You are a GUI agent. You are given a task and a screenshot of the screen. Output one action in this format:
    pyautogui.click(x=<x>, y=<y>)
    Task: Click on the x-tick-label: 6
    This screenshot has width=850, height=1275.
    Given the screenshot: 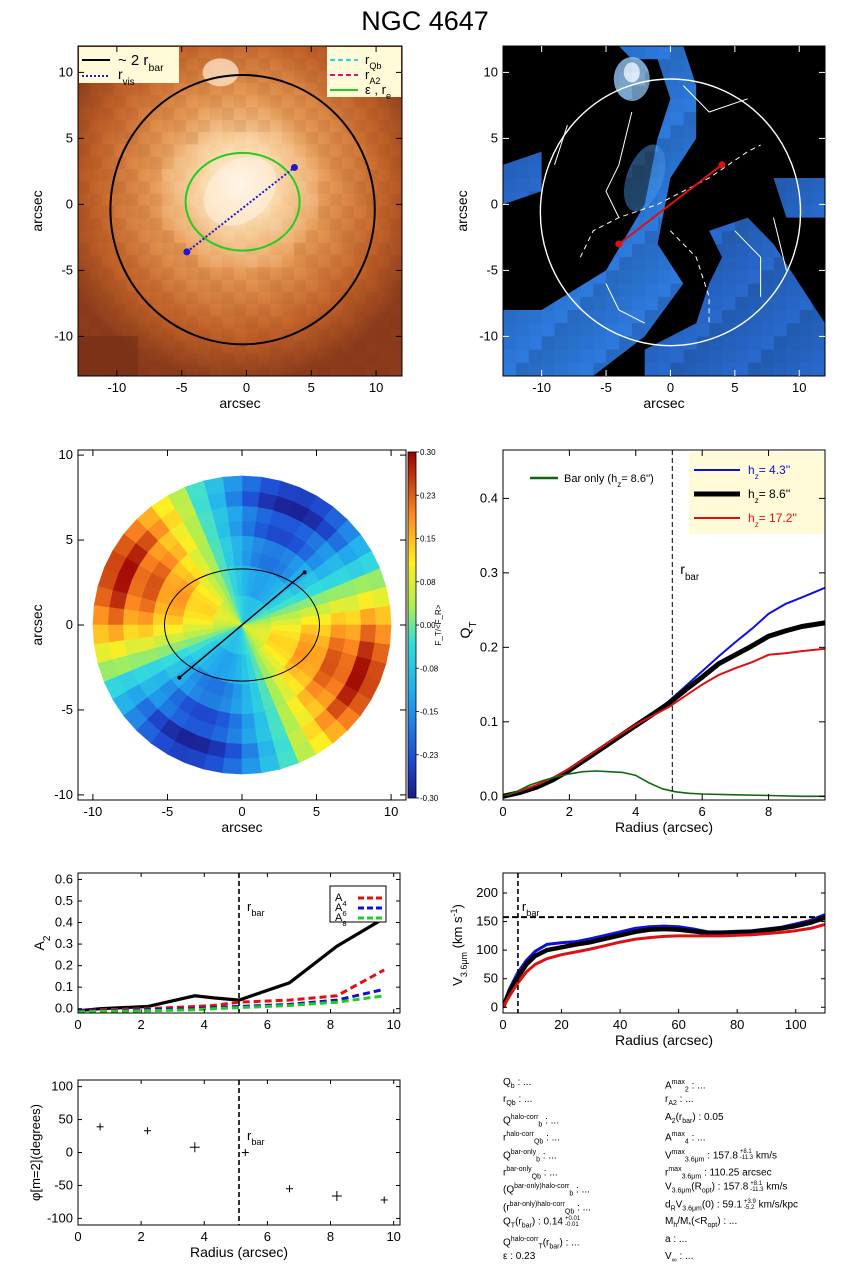 What is the action you would take?
    pyautogui.click(x=267, y=1024)
    